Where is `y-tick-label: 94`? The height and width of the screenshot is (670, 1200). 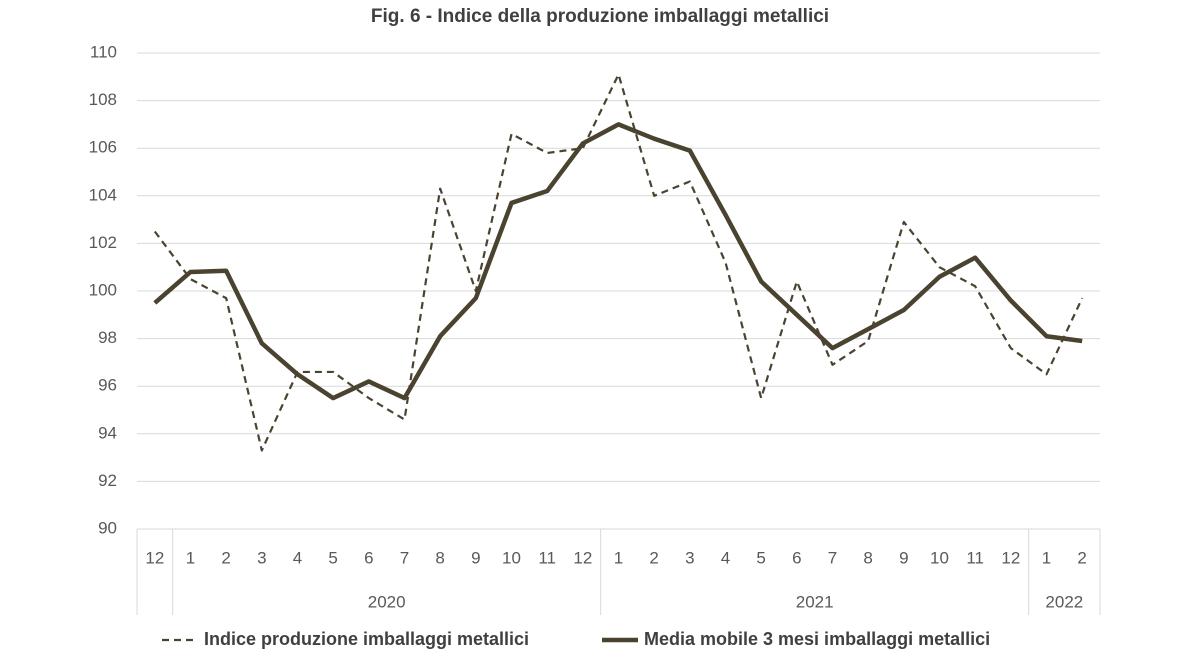 y-tick-label: 94 is located at coordinates (107, 432).